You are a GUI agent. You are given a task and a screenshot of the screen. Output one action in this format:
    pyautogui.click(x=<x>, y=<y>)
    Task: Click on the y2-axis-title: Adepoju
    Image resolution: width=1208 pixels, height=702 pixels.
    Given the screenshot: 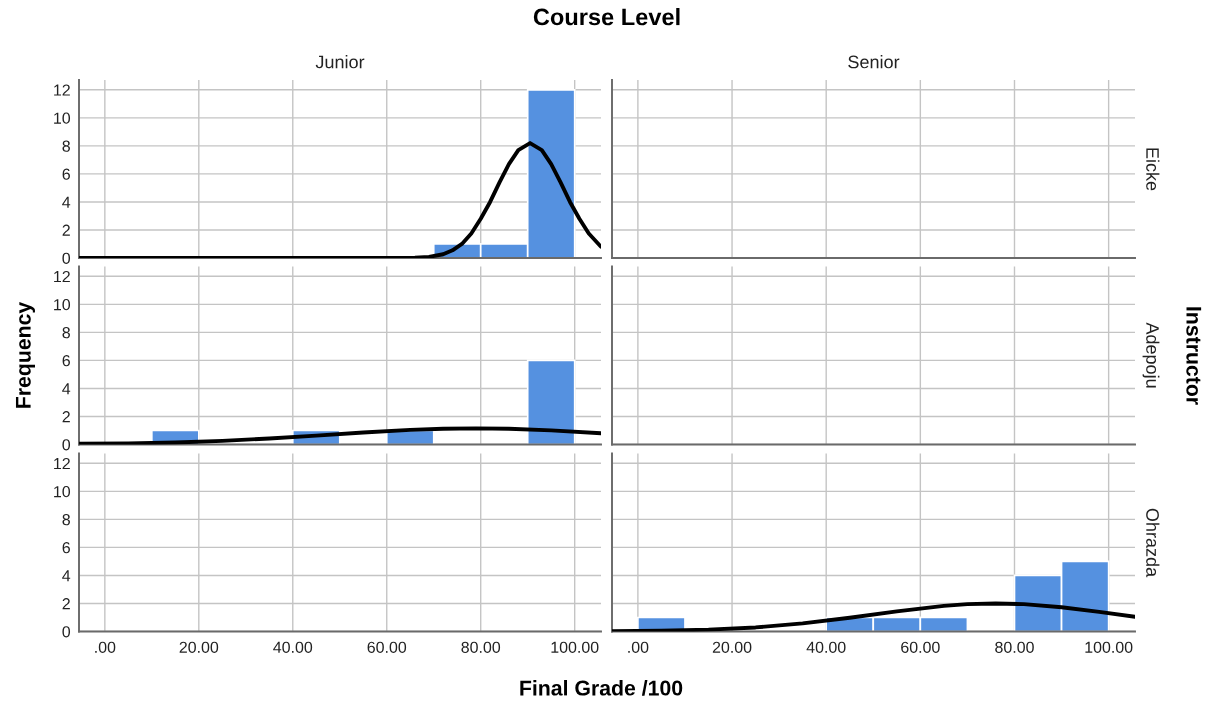 What is the action you would take?
    pyautogui.click(x=1151, y=355)
    